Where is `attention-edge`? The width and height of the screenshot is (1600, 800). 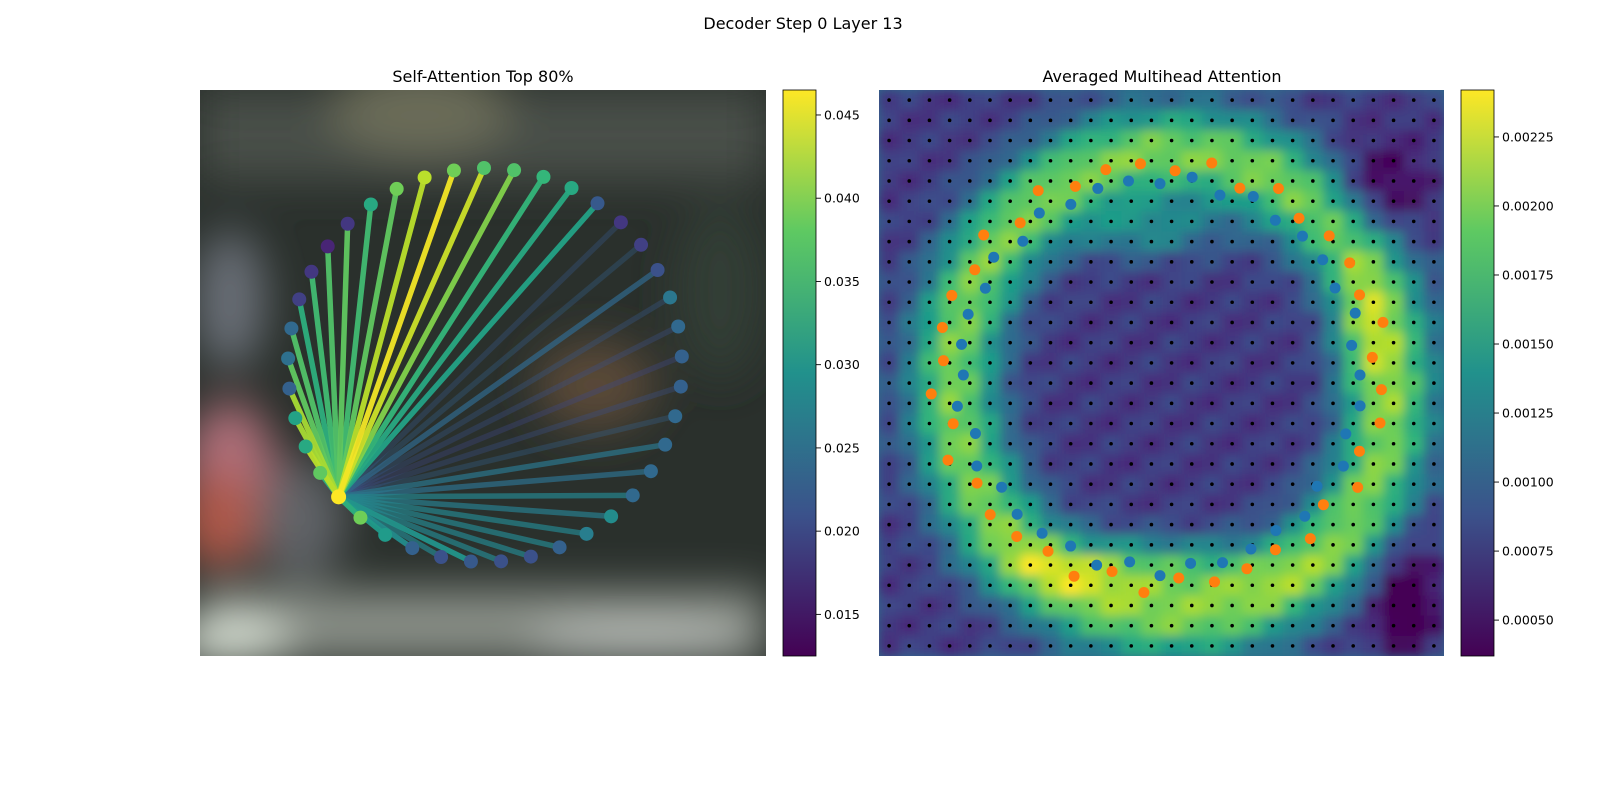
attention-edge is located at coordinates (509, 441).